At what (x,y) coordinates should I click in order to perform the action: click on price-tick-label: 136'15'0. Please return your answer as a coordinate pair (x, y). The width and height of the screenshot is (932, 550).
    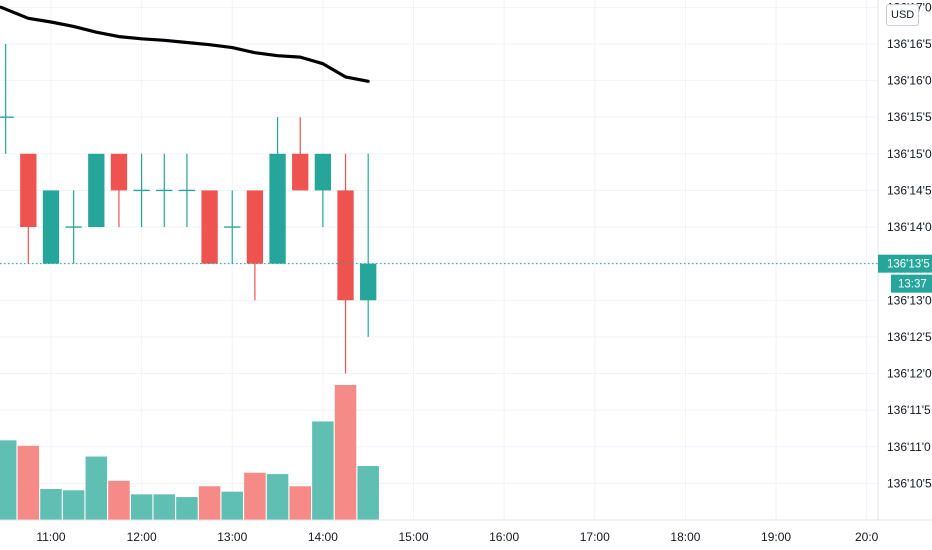
    Looking at the image, I should click on (909, 154).